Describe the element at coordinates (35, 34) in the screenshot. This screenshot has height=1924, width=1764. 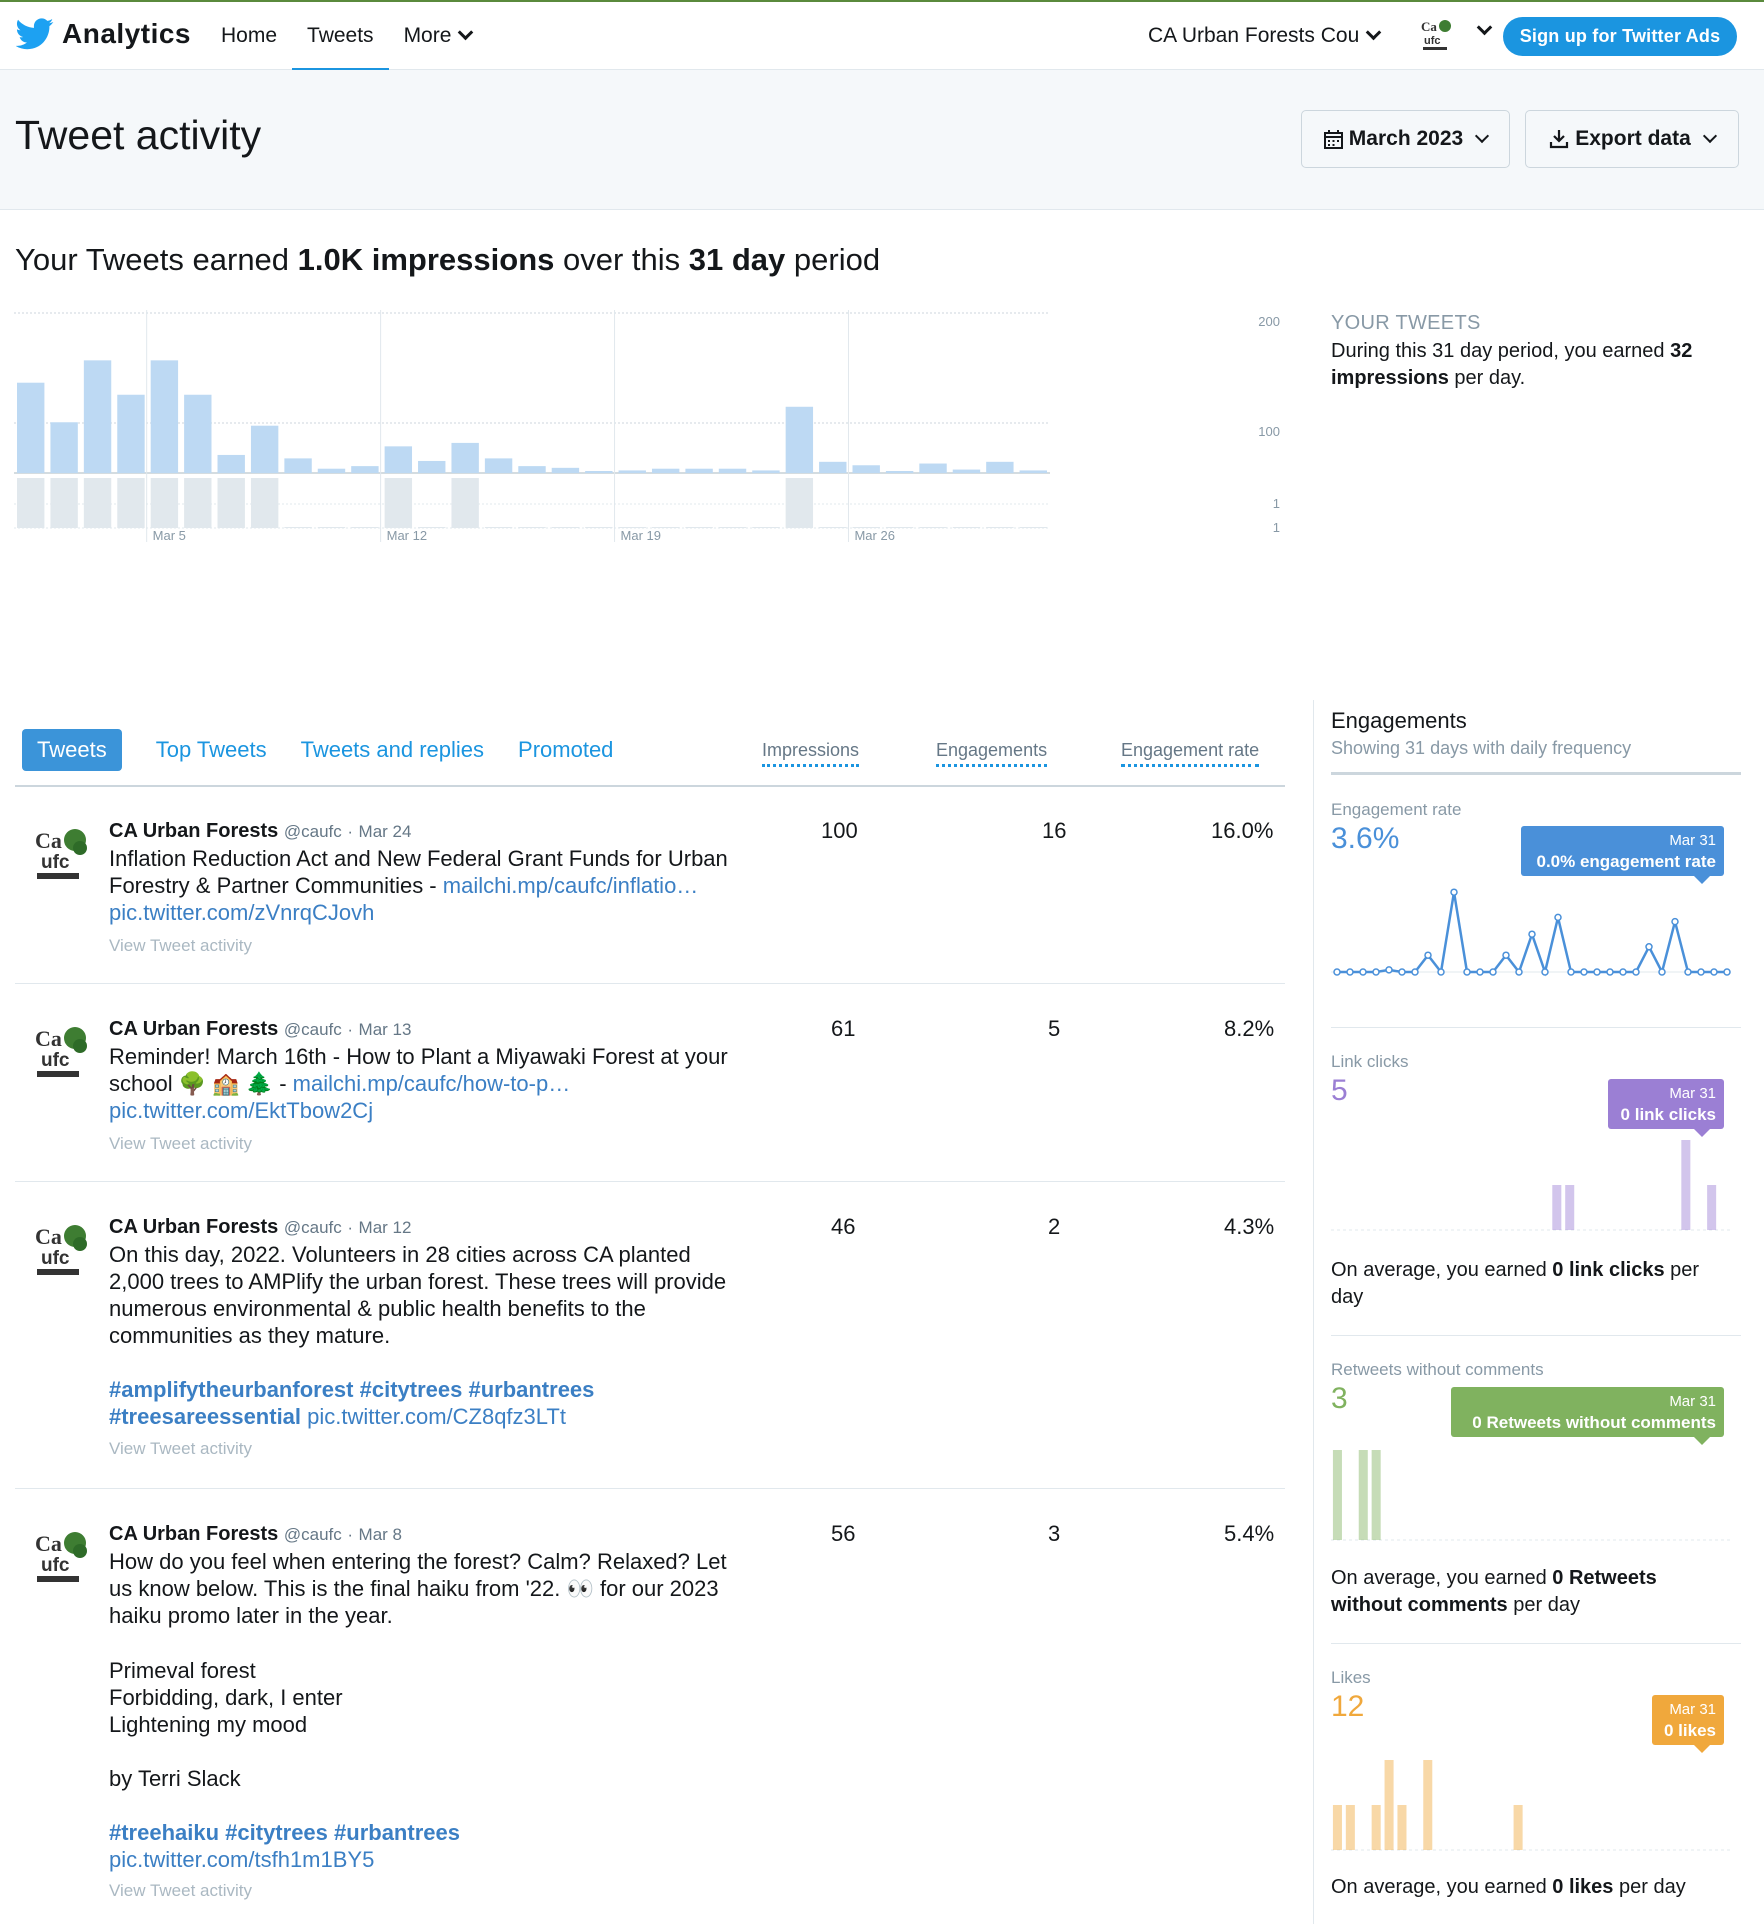
I see `twitter-bird-icon` at that location.